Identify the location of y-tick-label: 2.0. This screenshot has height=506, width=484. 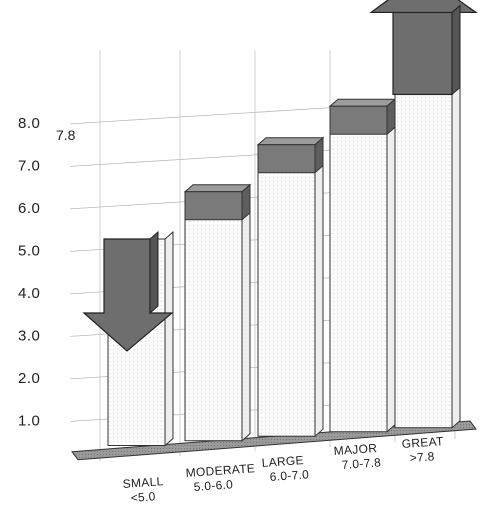
(29, 378).